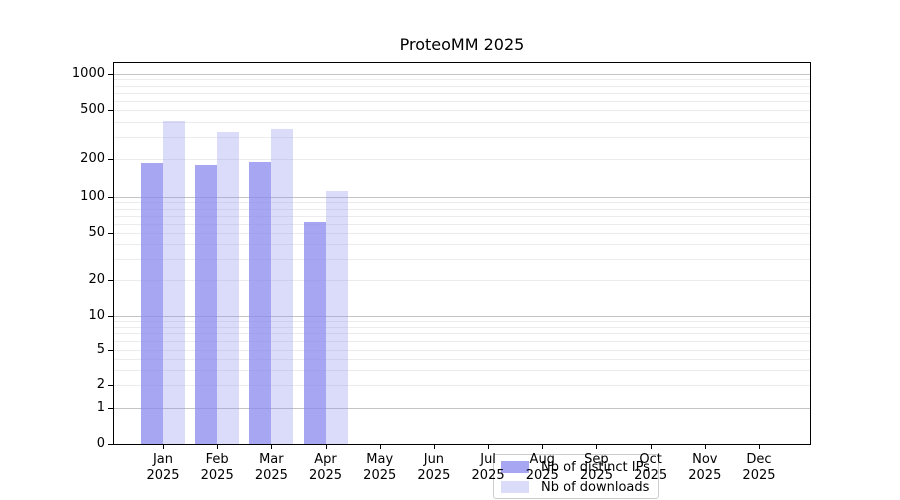 The image size is (900, 500). Describe the element at coordinates (759, 459) in the screenshot. I see `x-tick-month: Dec` at that location.